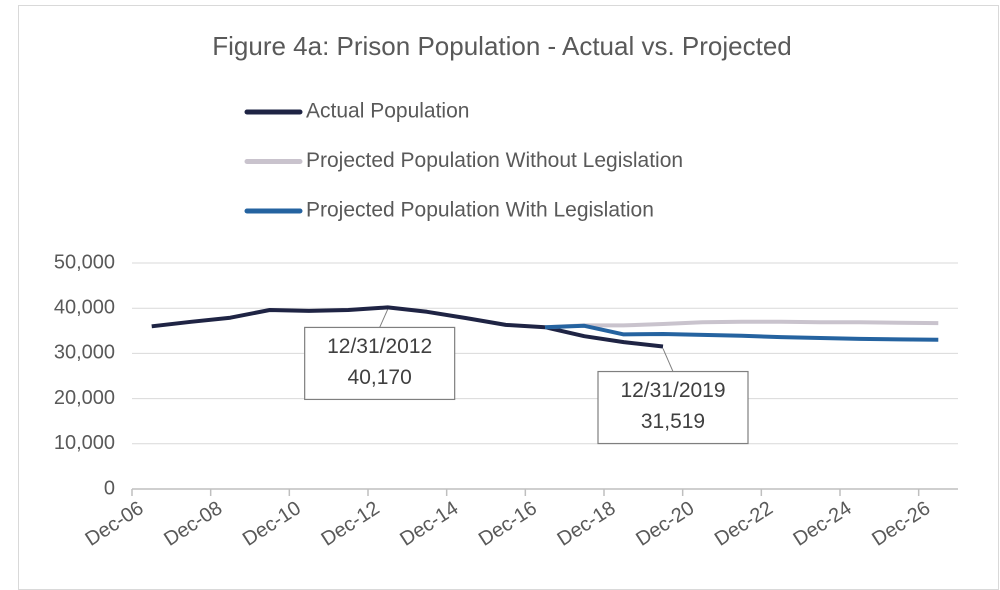  What do you see at coordinates (84, 398) in the screenshot?
I see `y-tick-label: 20,000` at bounding box center [84, 398].